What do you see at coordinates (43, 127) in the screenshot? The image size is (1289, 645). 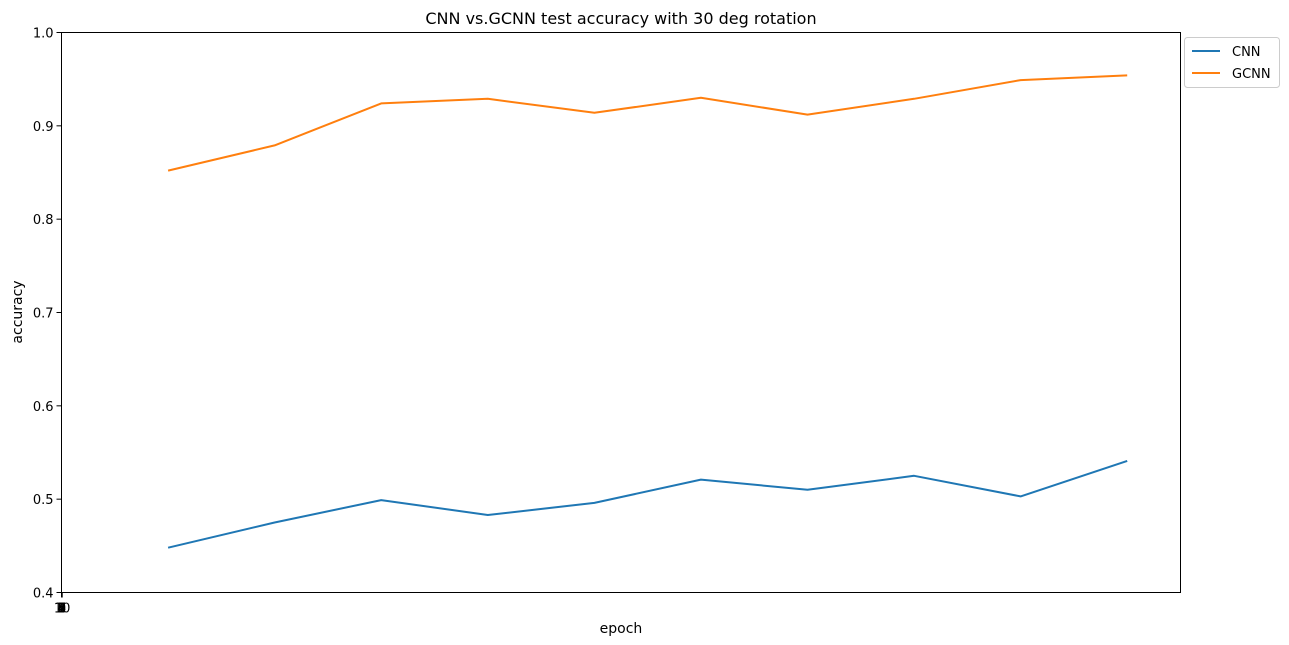 I see `y-tick-label: 0.9` at bounding box center [43, 127].